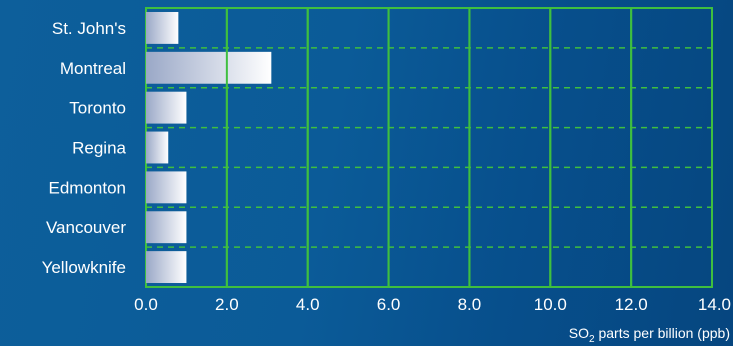  What do you see at coordinates (97, 108) in the screenshot?
I see `category-label: Toronto` at bounding box center [97, 108].